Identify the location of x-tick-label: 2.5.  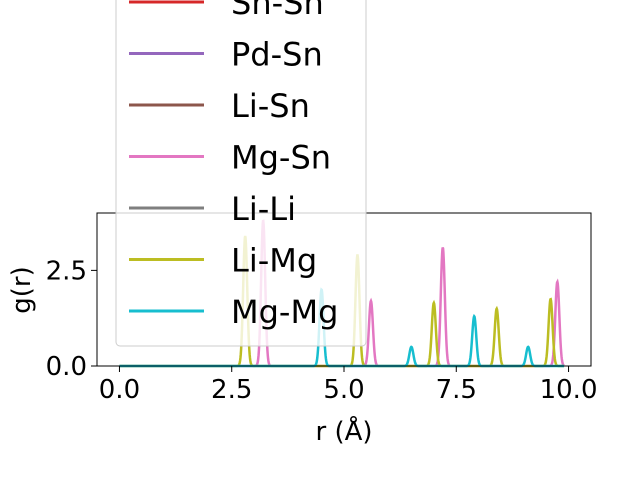
(231, 390).